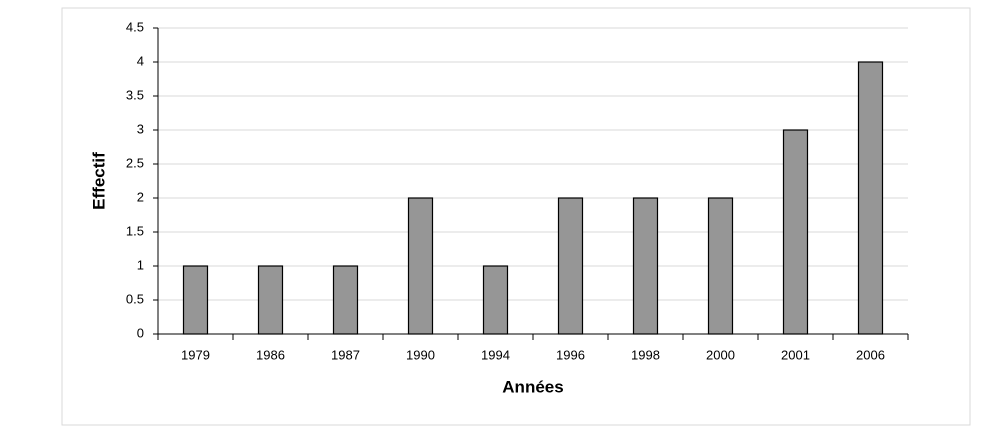  I want to click on x-tick-label: 1998, so click(645, 354).